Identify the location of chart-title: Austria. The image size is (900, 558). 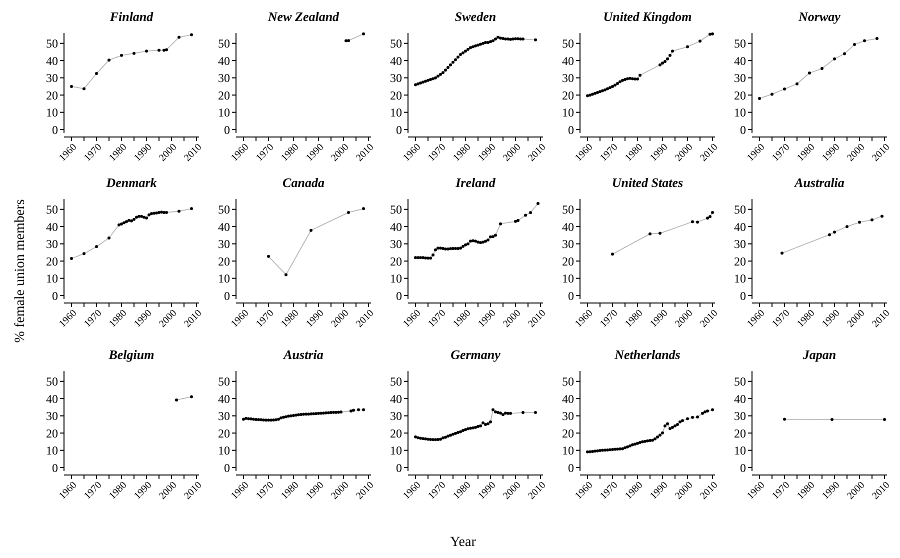
(303, 354).